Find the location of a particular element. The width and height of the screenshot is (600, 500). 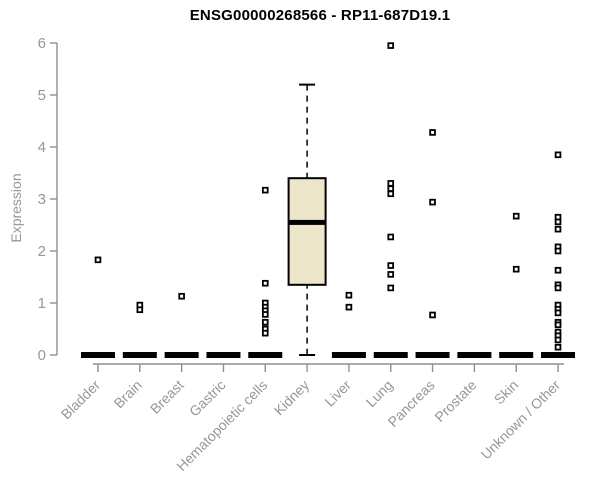

category-label: Lung is located at coordinates (379, 393).